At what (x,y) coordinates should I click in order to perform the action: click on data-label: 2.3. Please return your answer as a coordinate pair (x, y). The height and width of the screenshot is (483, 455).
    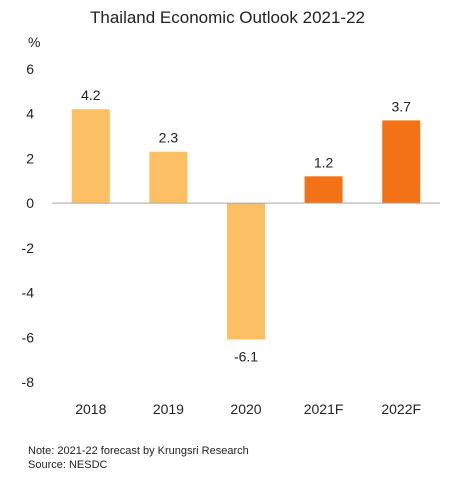
    Looking at the image, I should click on (169, 138).